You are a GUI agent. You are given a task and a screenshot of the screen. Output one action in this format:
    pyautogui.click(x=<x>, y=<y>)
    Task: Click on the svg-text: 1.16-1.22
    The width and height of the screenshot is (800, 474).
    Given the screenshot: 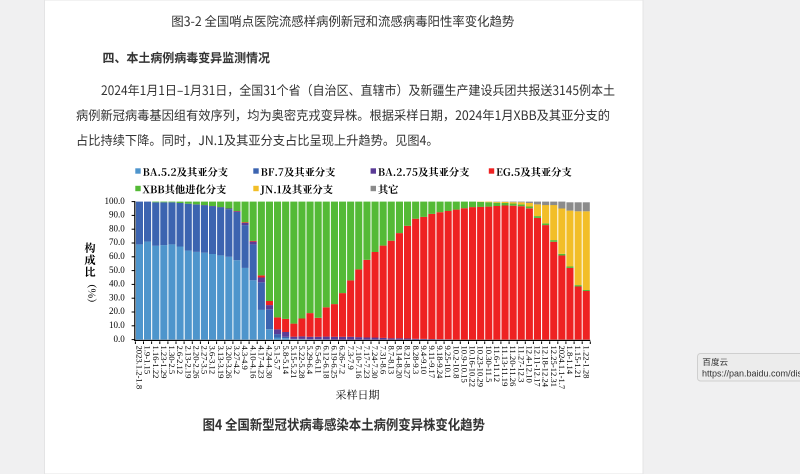 What is the action you would take?
    pyautogui.click(x=156, y=362)
    